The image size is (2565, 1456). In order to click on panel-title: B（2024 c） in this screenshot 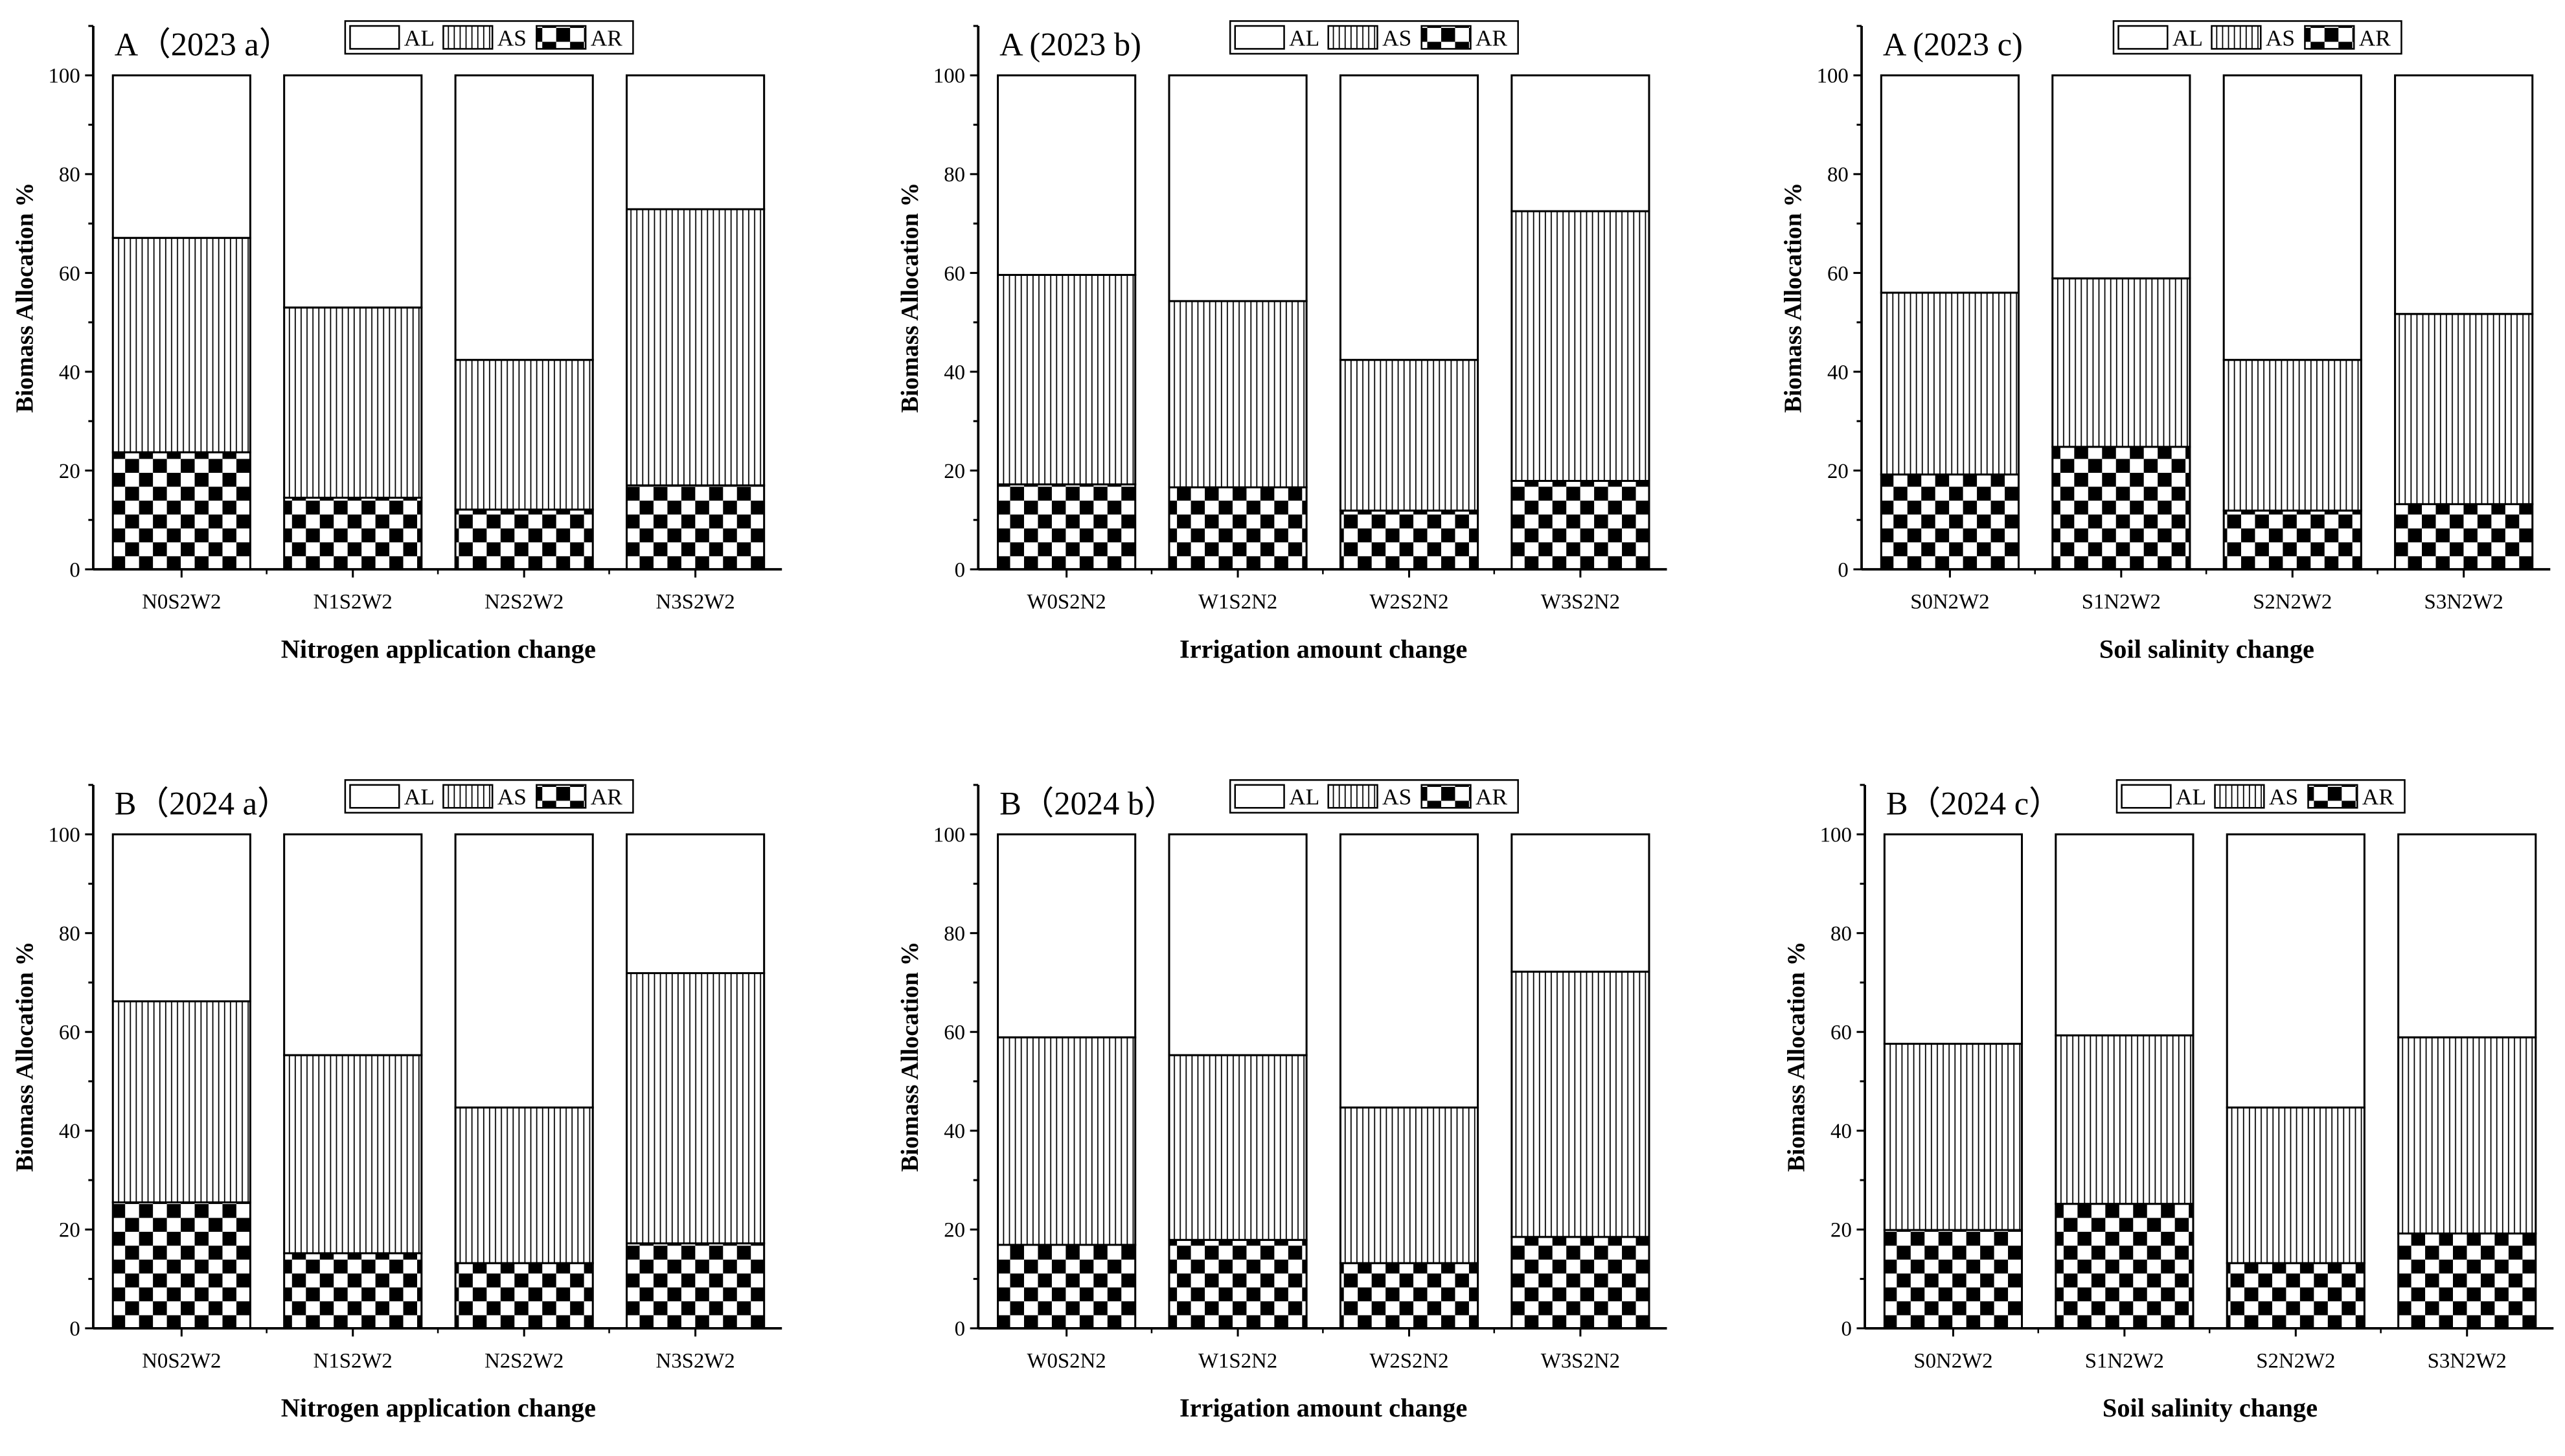, I will do `click(1974, 803)`.